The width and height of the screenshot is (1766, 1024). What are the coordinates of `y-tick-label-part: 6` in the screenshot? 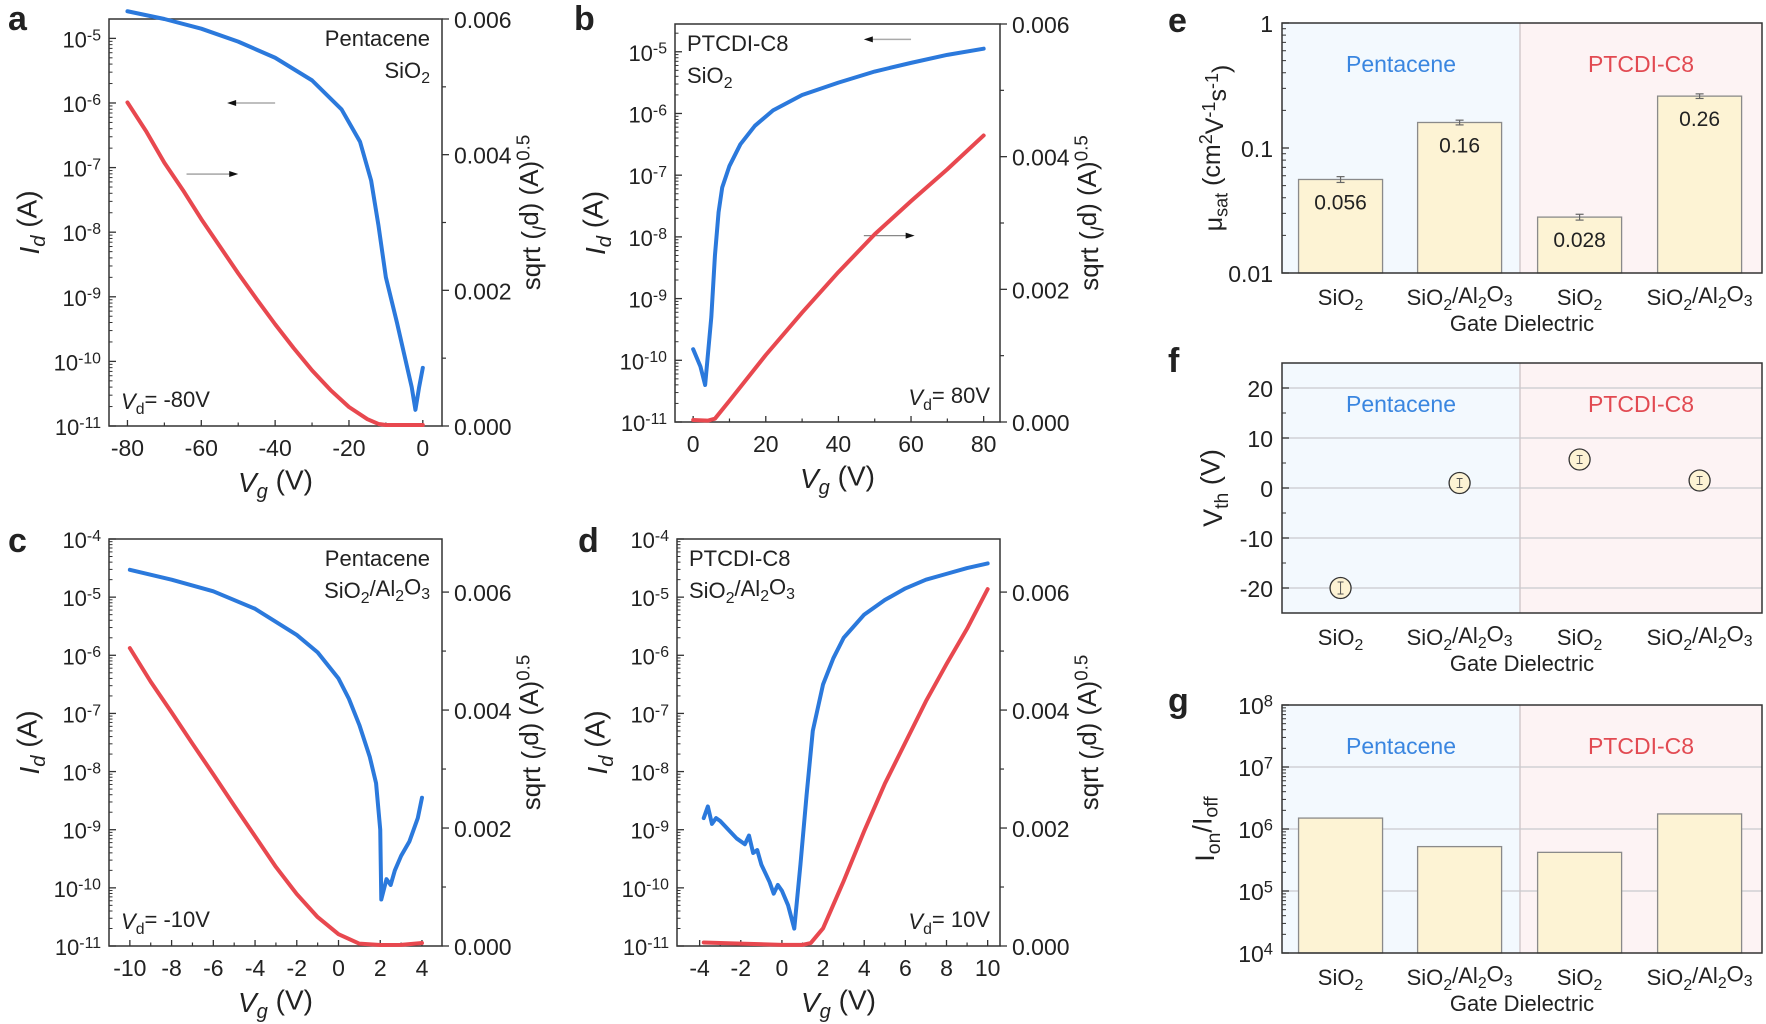 It's located at (1268, 825).